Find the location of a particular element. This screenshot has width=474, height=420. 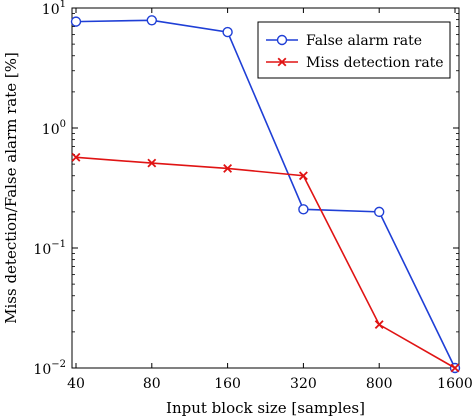

legend-entry-miss-detection: Miss detection rate is located at coordinates (355, 63).